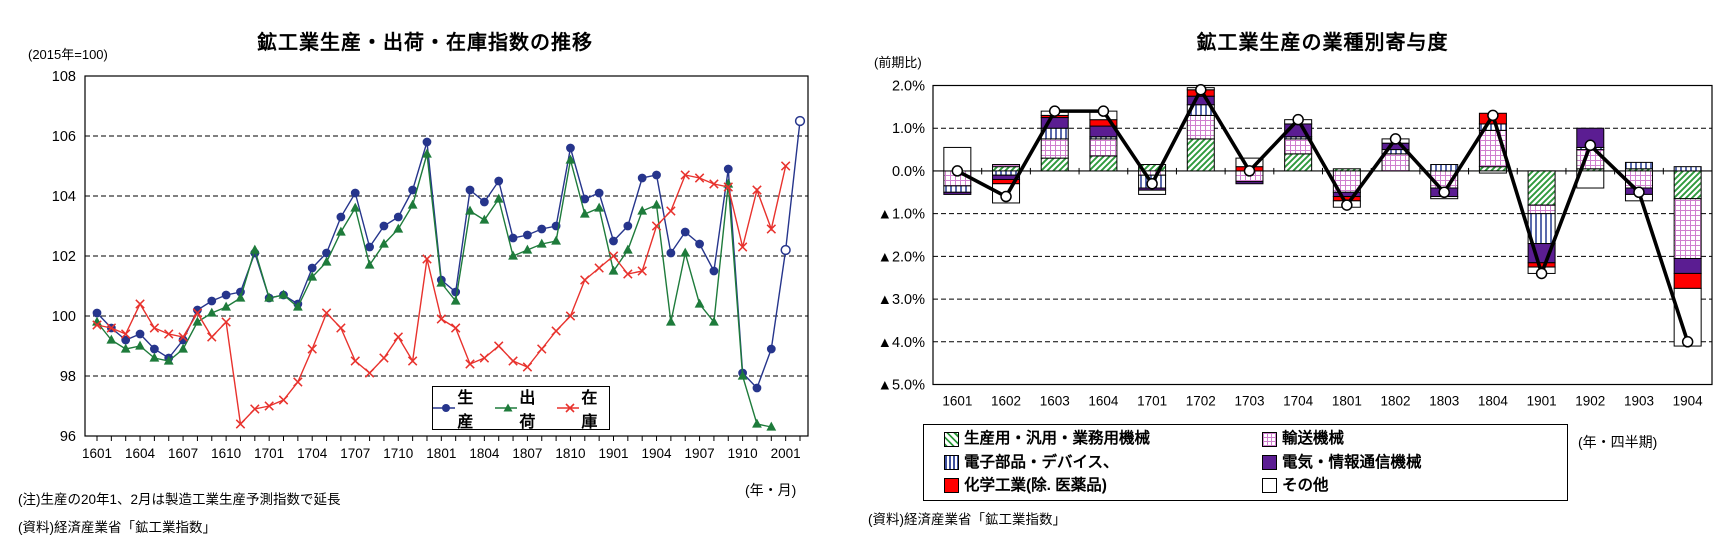 This screenshot has height=548, width=1720. I want to click on legend-item-その他: その他, so click(1414, 486).